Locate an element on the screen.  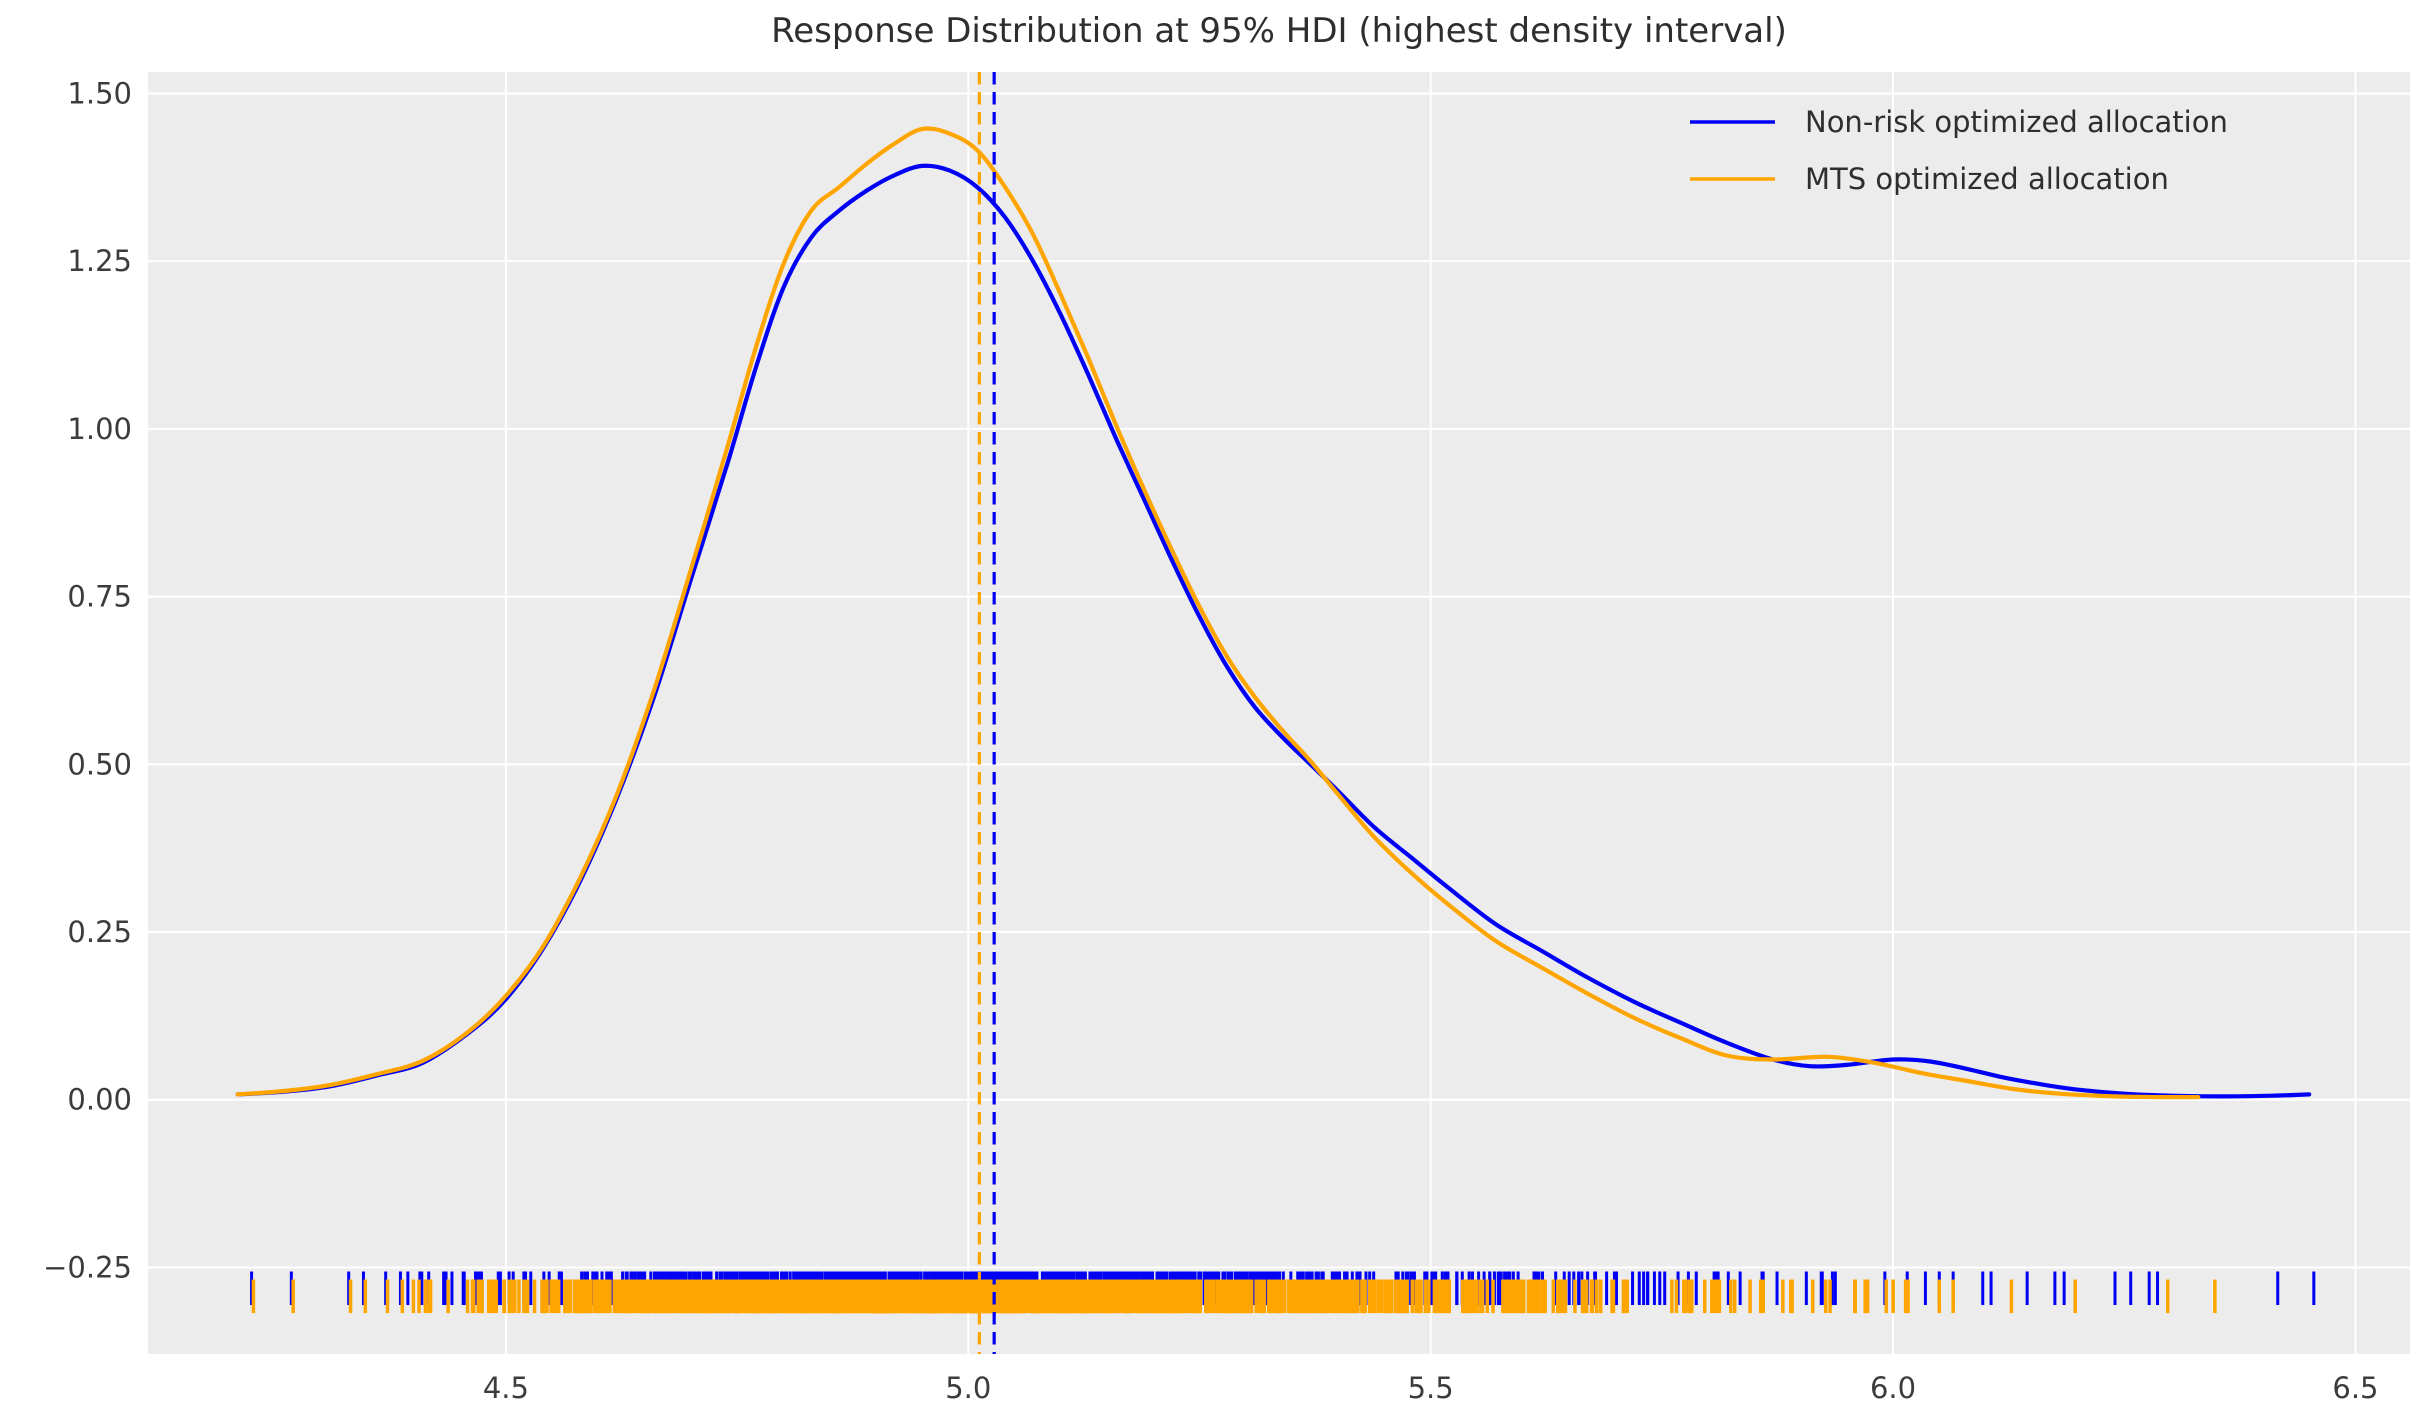
y-tick-label: 1.25 is located at coordinates (99, 261).